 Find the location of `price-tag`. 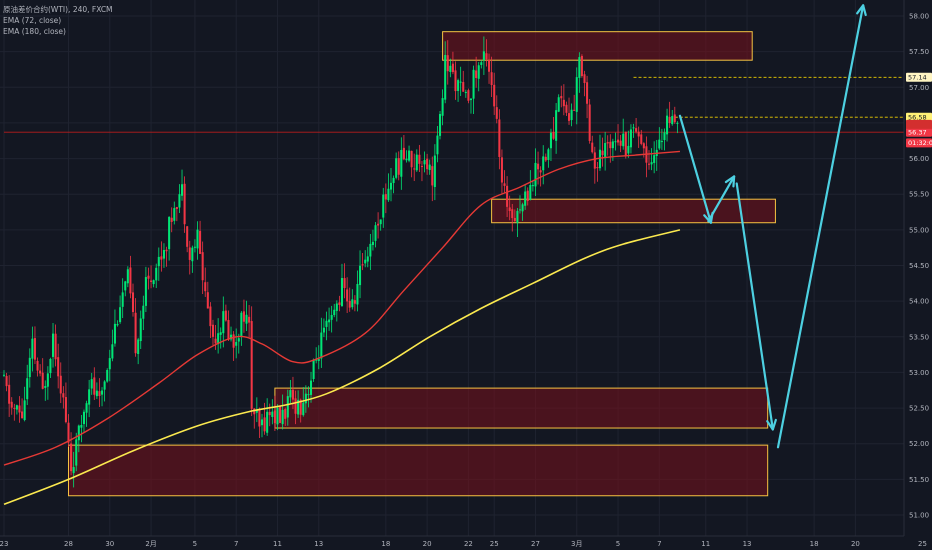

price-tag is located at coordinates (919, 132).